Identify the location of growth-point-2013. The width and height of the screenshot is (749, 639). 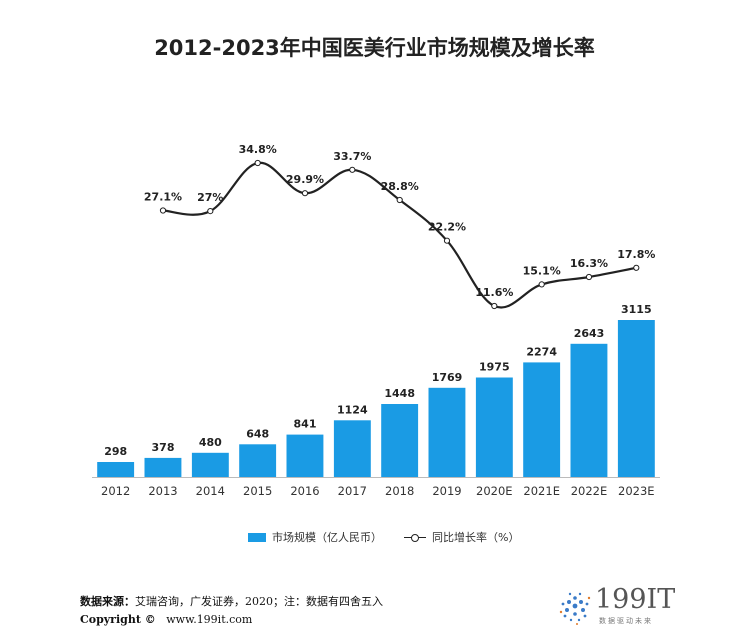
(163, 210).